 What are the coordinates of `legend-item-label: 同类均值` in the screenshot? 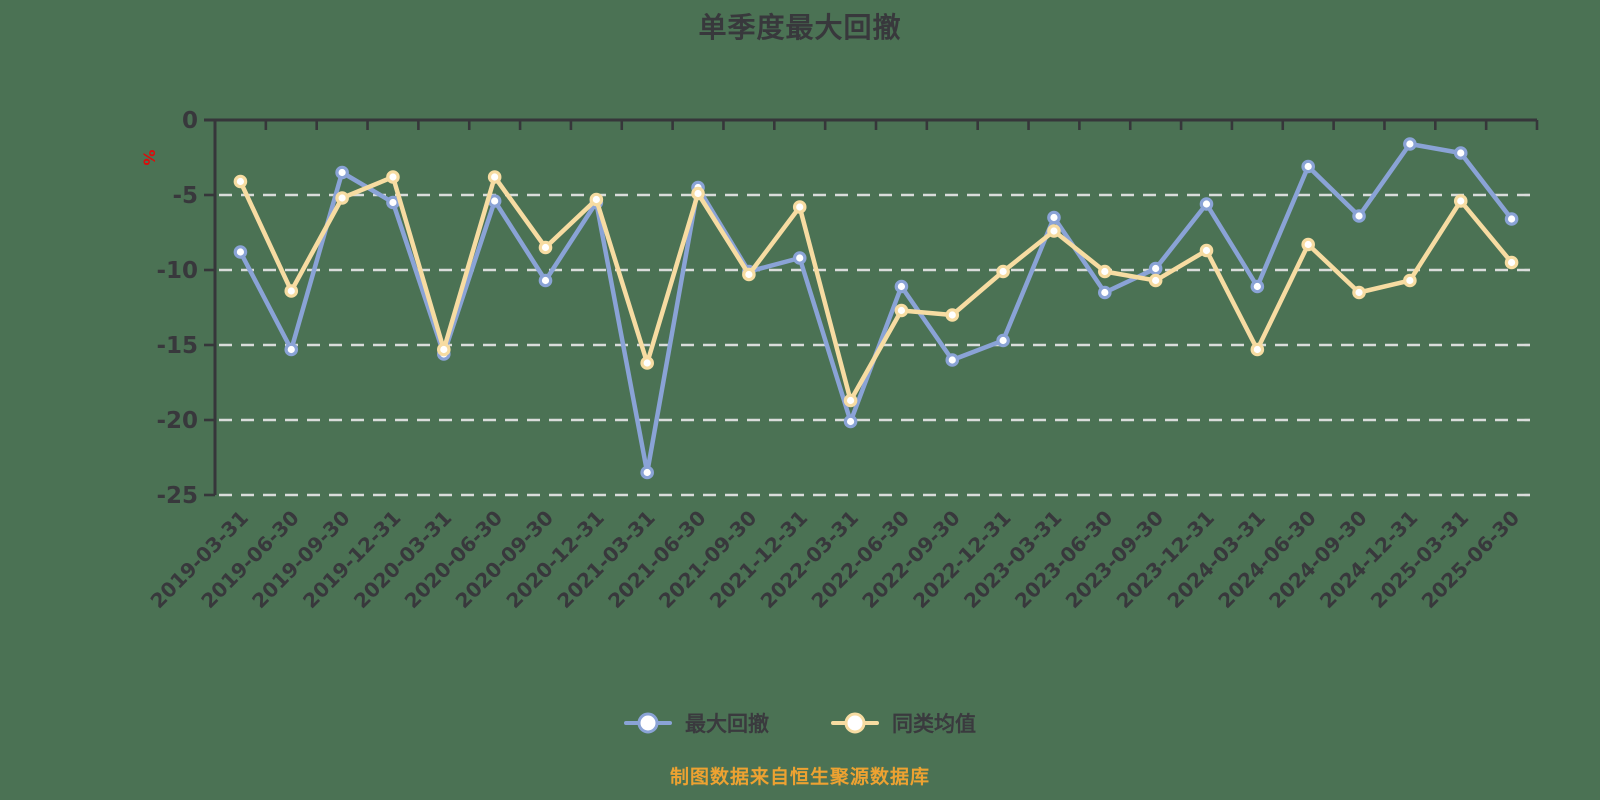 It's located at (934, 724).